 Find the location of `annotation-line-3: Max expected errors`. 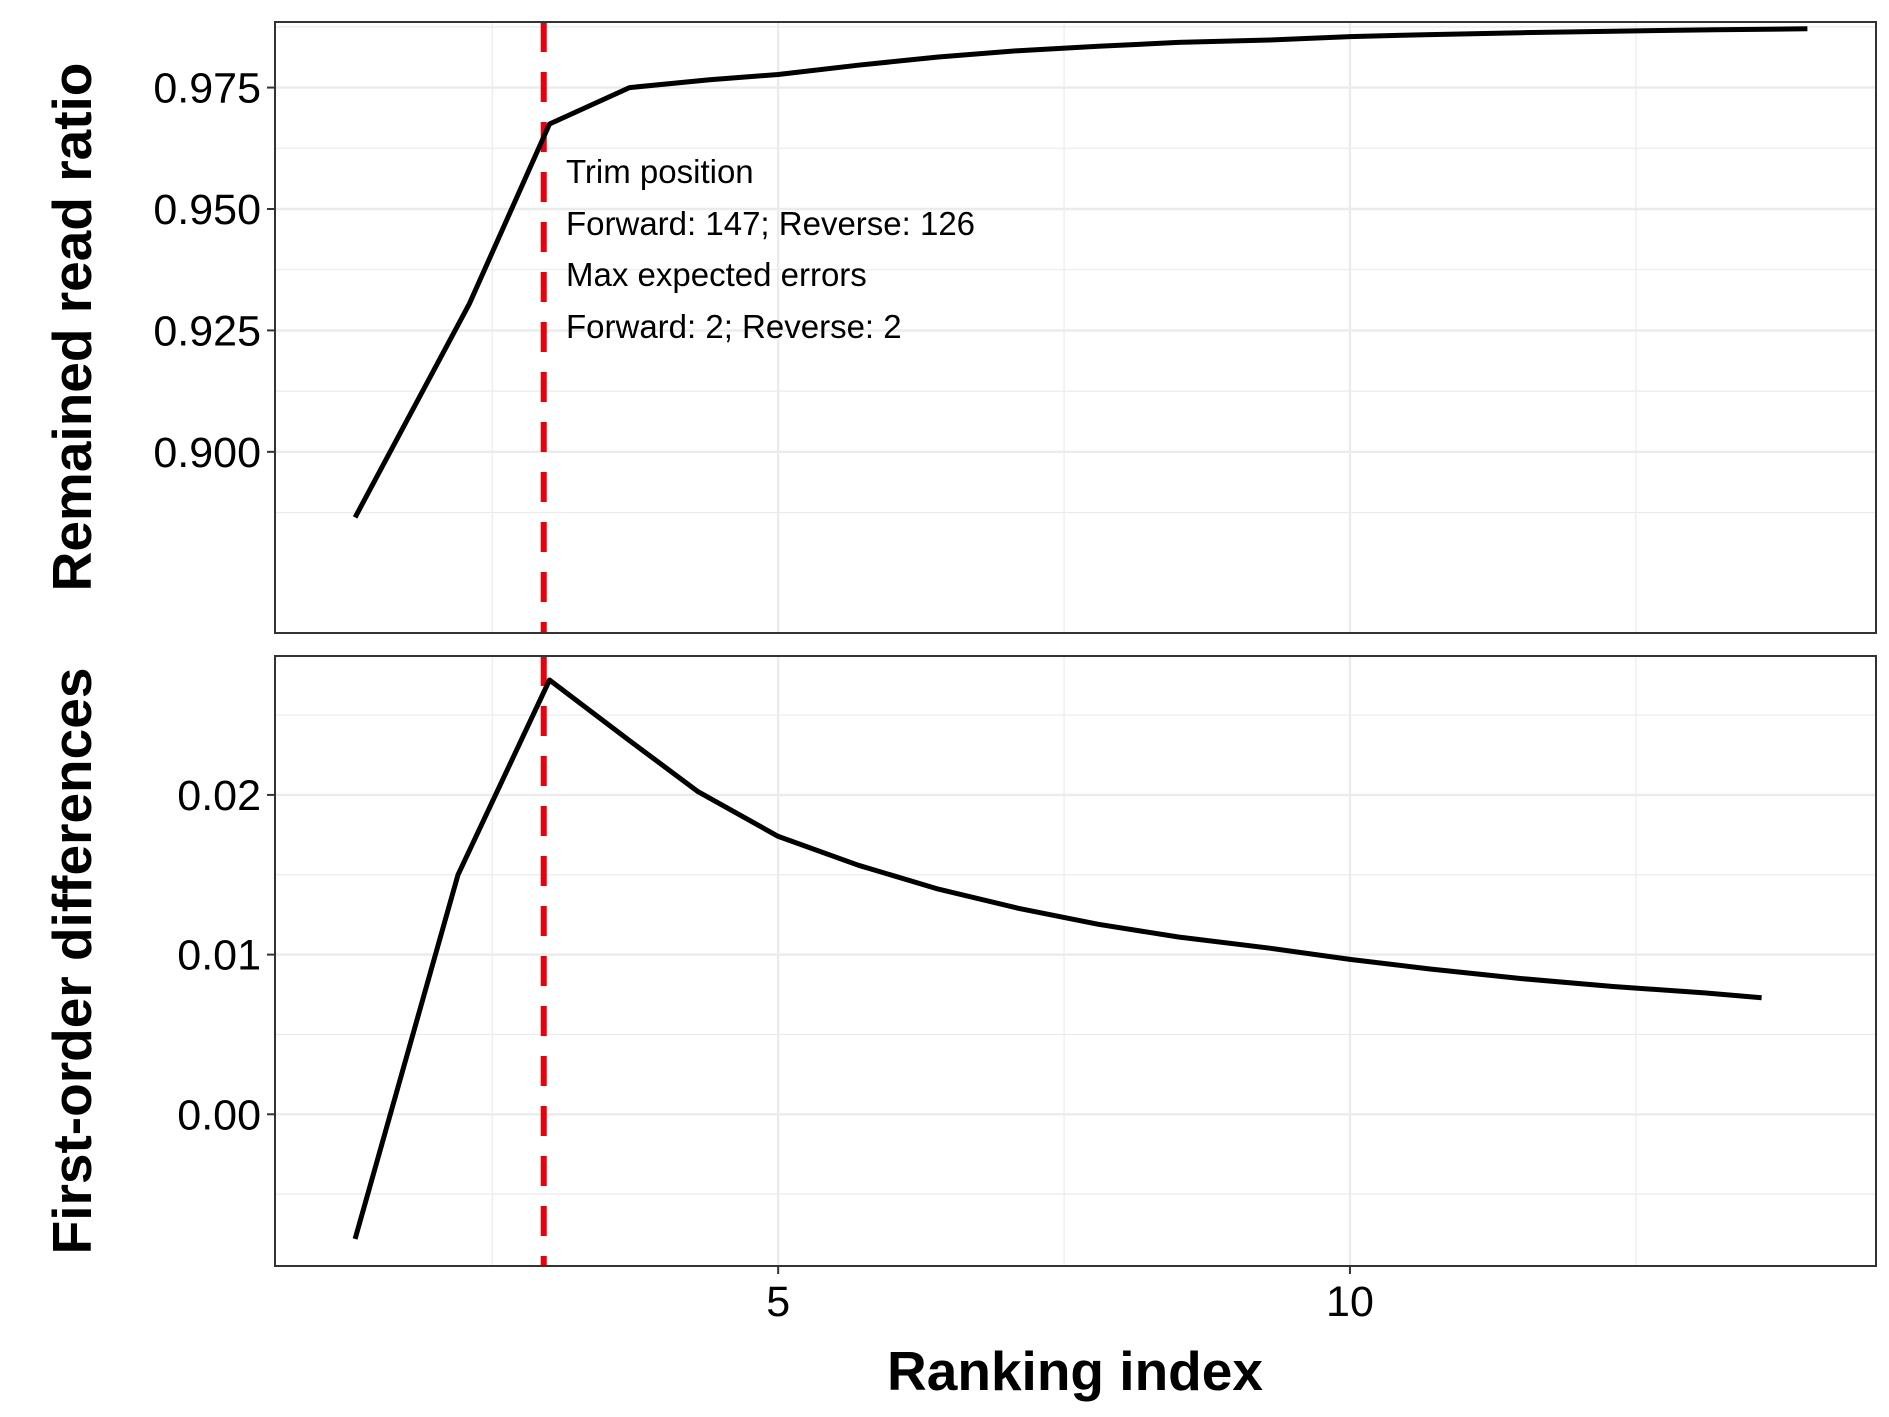

annotation-line-3: Max expected errors is located at coordinates (716, 274).